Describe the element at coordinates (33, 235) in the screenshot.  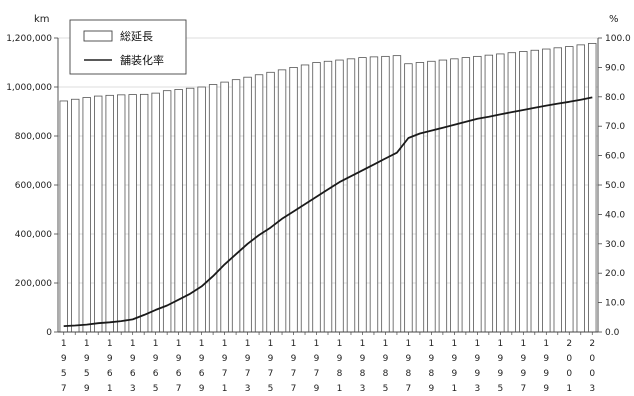
I see `left-tick-label: 400,000` at that location.